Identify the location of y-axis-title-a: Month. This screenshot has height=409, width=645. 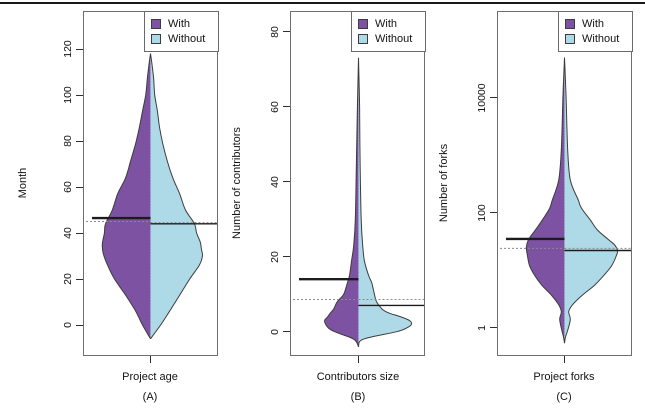
(23, 183).